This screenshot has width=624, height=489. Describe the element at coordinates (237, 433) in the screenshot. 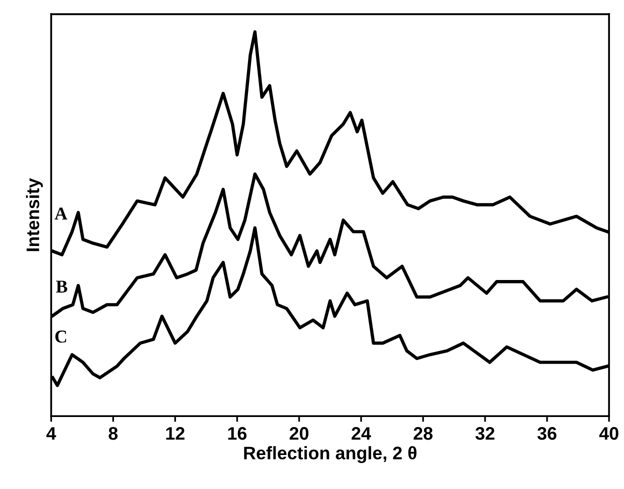

I see `x-tick-label: 16` at that location.